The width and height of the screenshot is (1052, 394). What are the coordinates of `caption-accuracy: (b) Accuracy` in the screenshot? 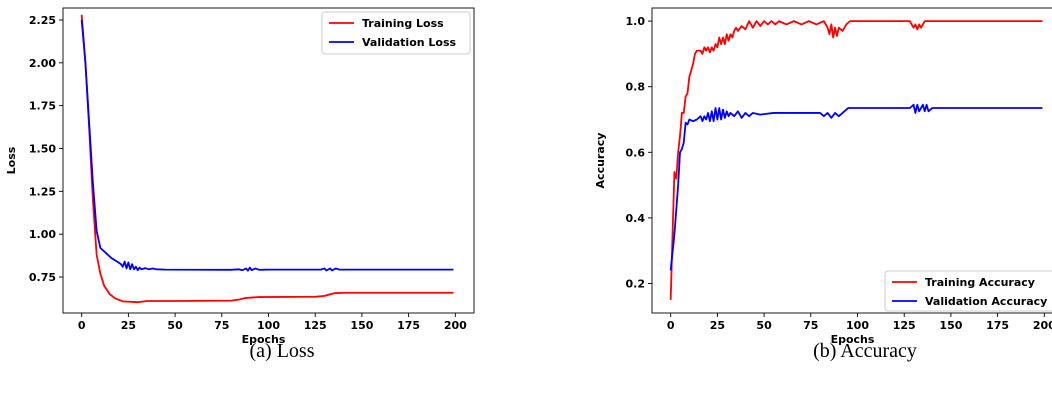 It's located at (865, 351).